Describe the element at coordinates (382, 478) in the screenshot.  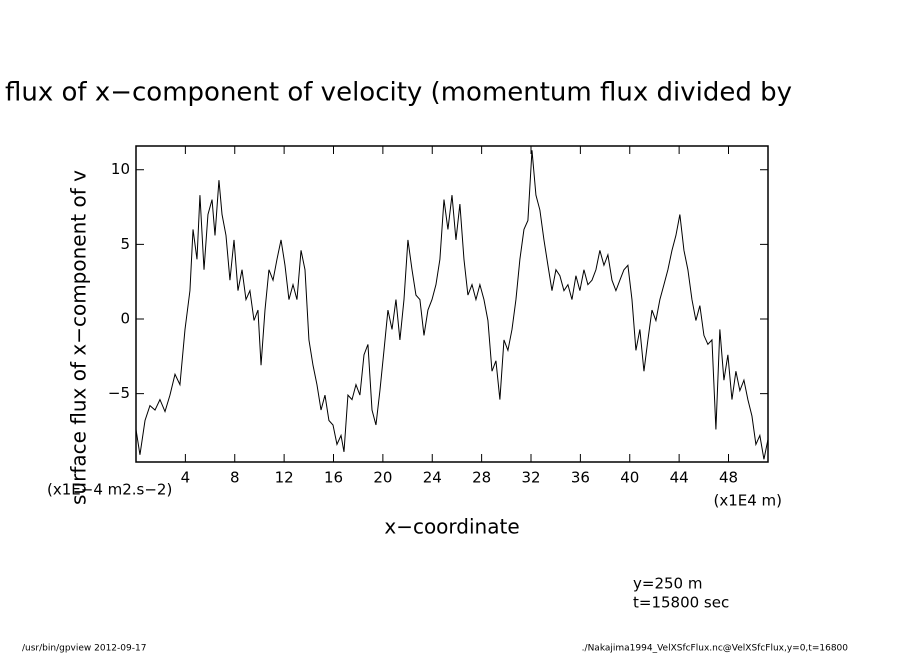
I see `x-tick-label: 20` at that location.